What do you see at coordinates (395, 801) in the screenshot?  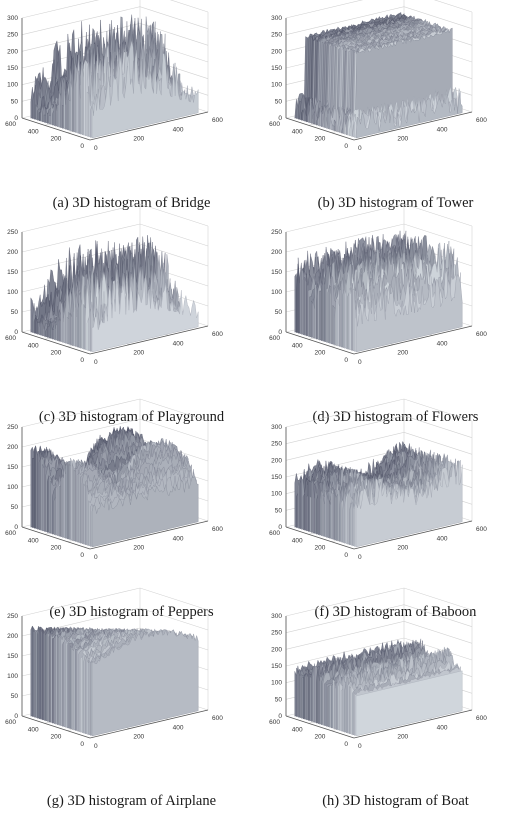 I see `caption-boat: (h) 3D histogram of Boat` at bounding box center [395, 801].